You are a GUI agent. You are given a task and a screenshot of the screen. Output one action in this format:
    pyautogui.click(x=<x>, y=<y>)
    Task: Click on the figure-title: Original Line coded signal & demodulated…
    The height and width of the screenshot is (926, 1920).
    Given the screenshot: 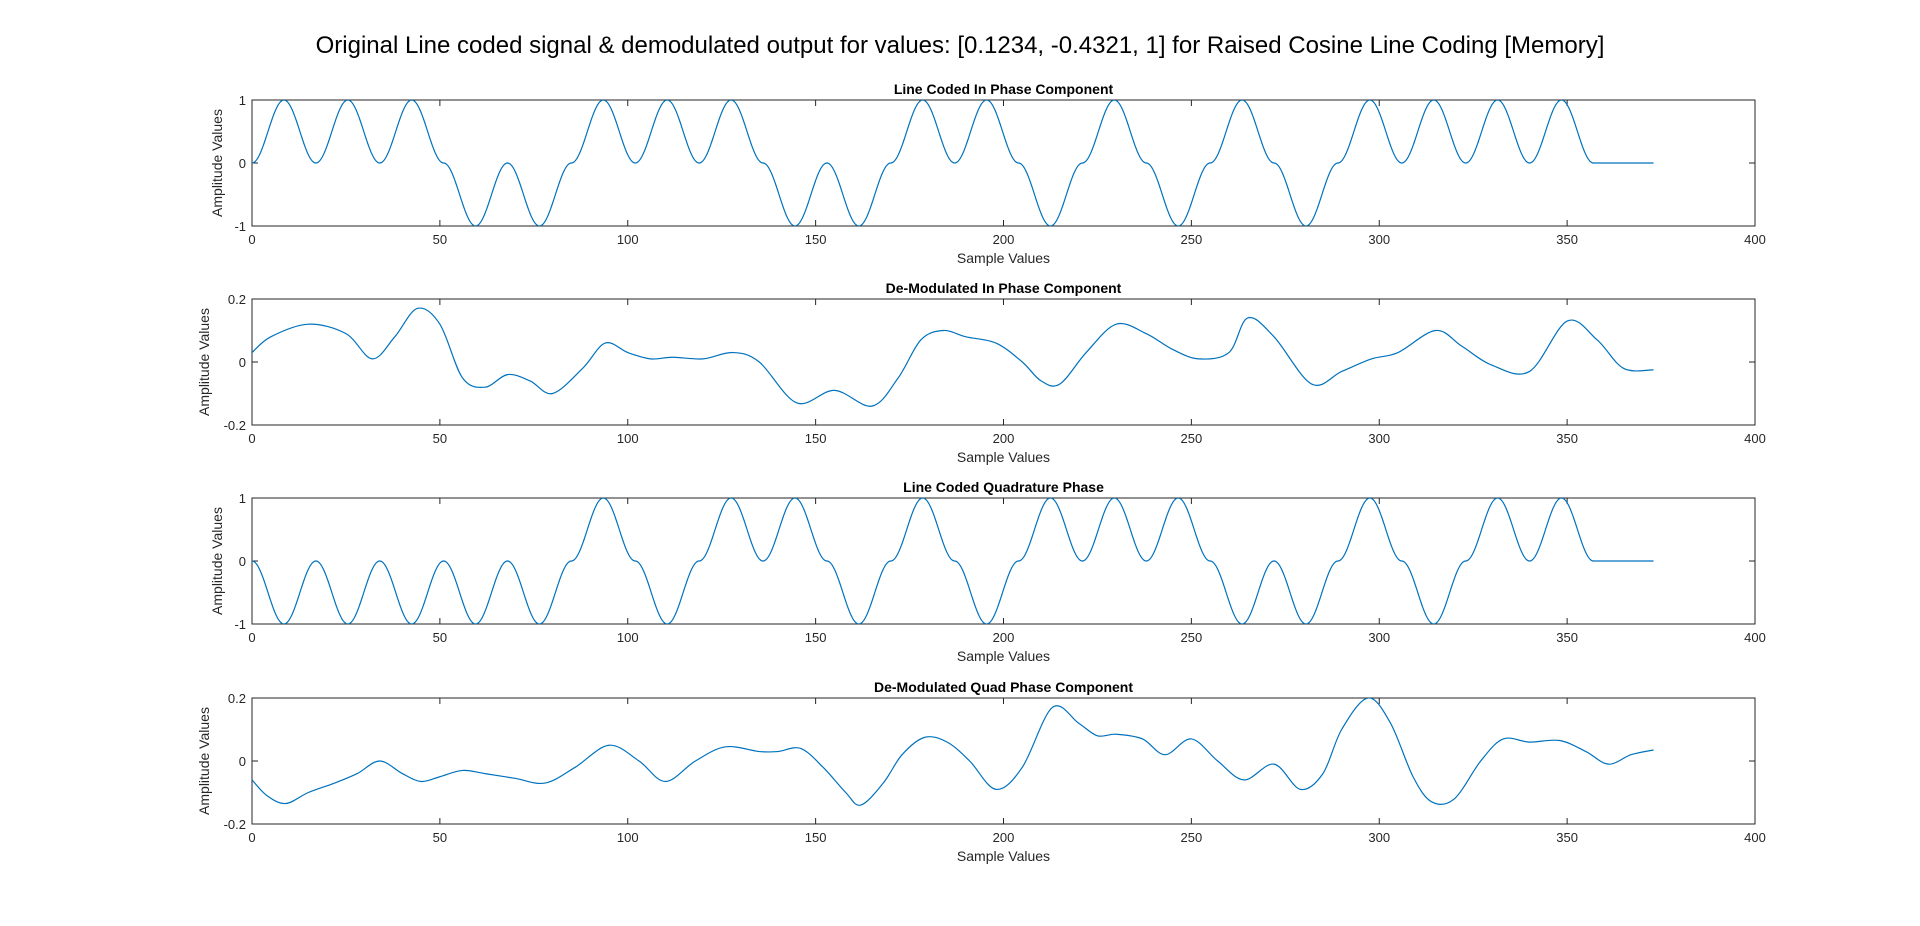 What is the action you would take?
    pyautogui.click(x=960, y=45)
    